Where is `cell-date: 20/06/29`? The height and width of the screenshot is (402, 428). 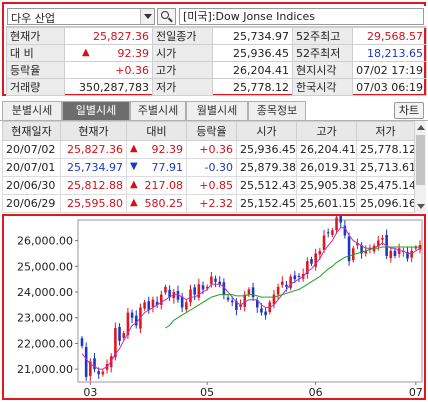
cell-date: 20/06/29 is located at coordinates (31, 203).